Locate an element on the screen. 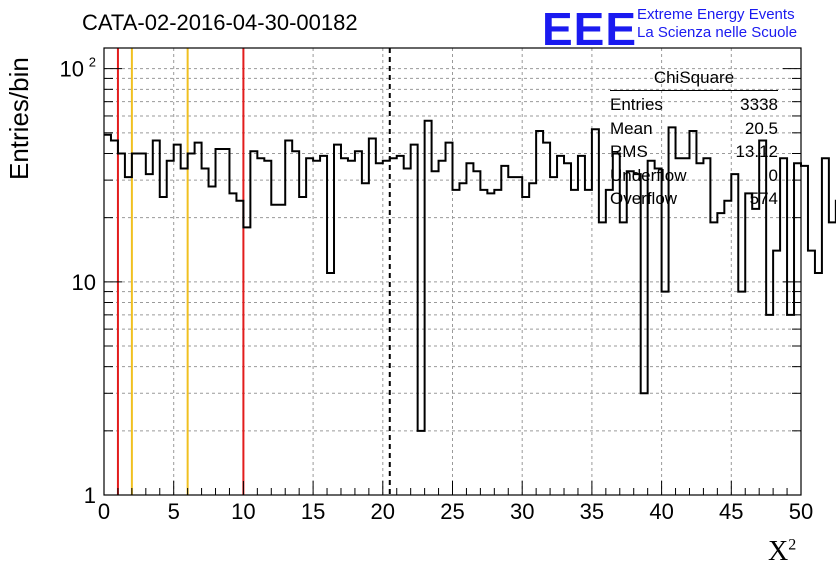 This screenshot has width=836, height=572. logo-line-2: La Scienza nelle Scuole is located at coordinates (717, 32).